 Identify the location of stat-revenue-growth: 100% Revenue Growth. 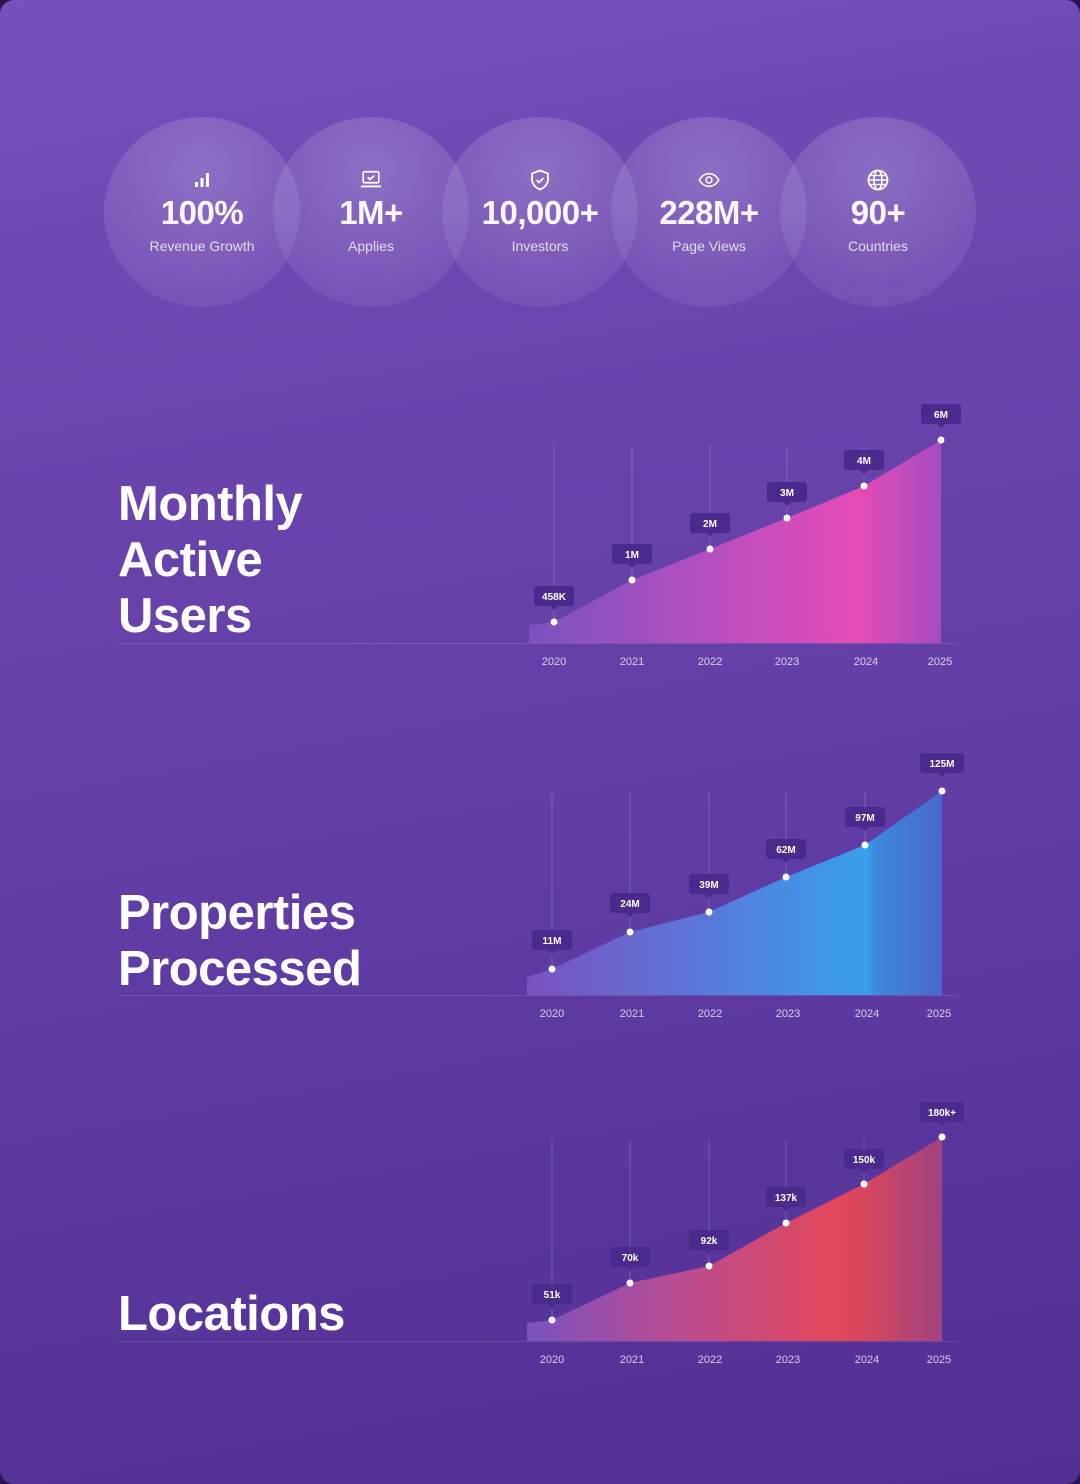
(202, 212).